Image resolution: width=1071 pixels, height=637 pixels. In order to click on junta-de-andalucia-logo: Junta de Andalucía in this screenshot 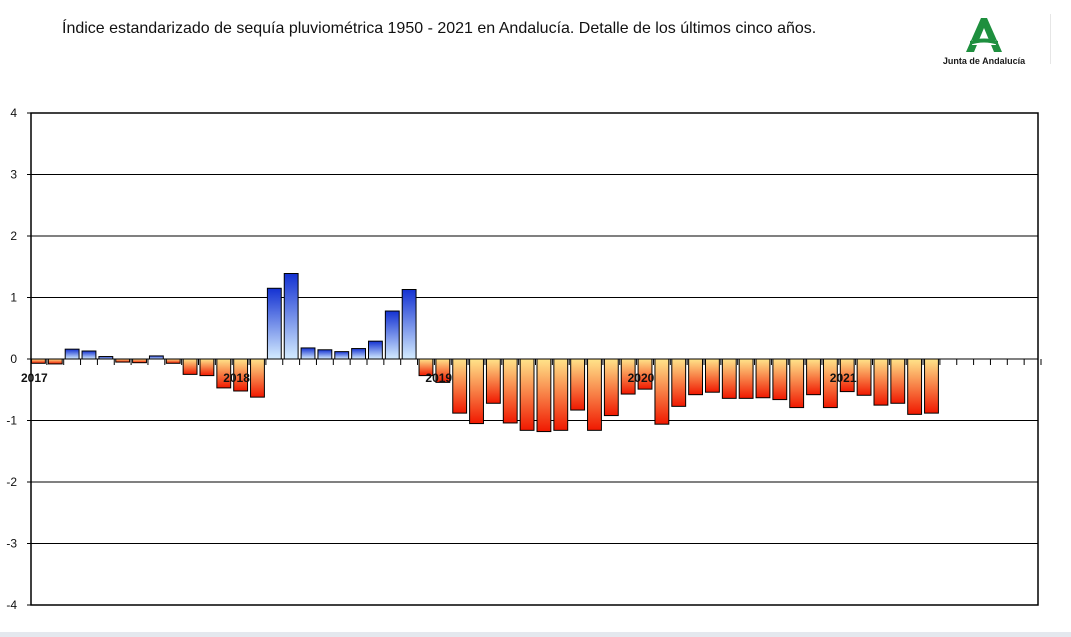, I will do `click(984, 42)`.